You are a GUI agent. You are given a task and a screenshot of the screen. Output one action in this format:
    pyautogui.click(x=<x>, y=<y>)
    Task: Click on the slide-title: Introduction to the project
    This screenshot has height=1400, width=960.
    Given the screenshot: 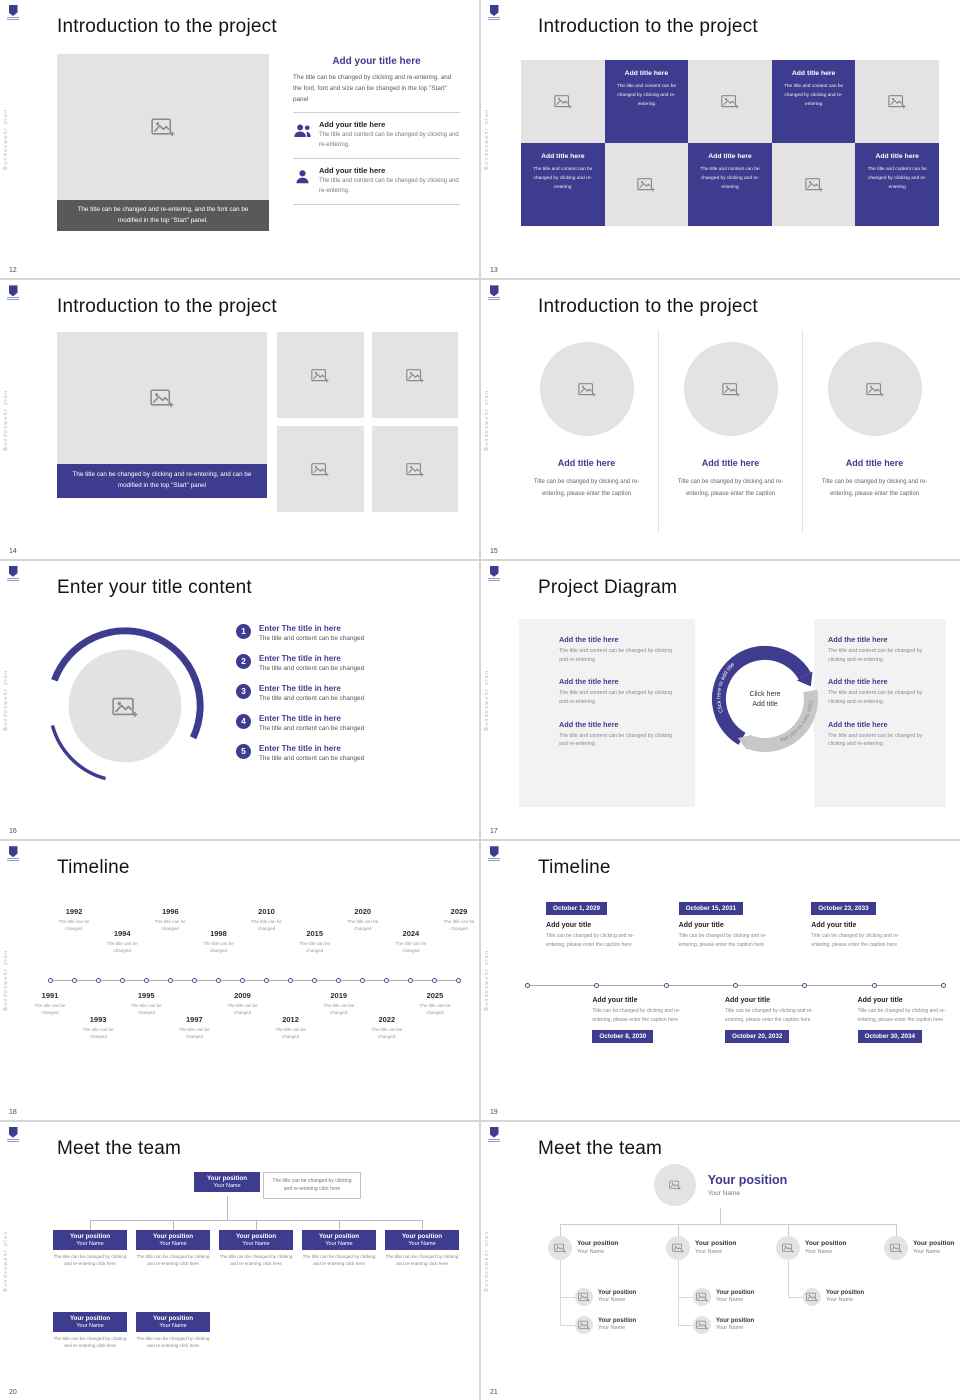 What is the action you would take?
    pyautogui.click(x=648, y=26)
    